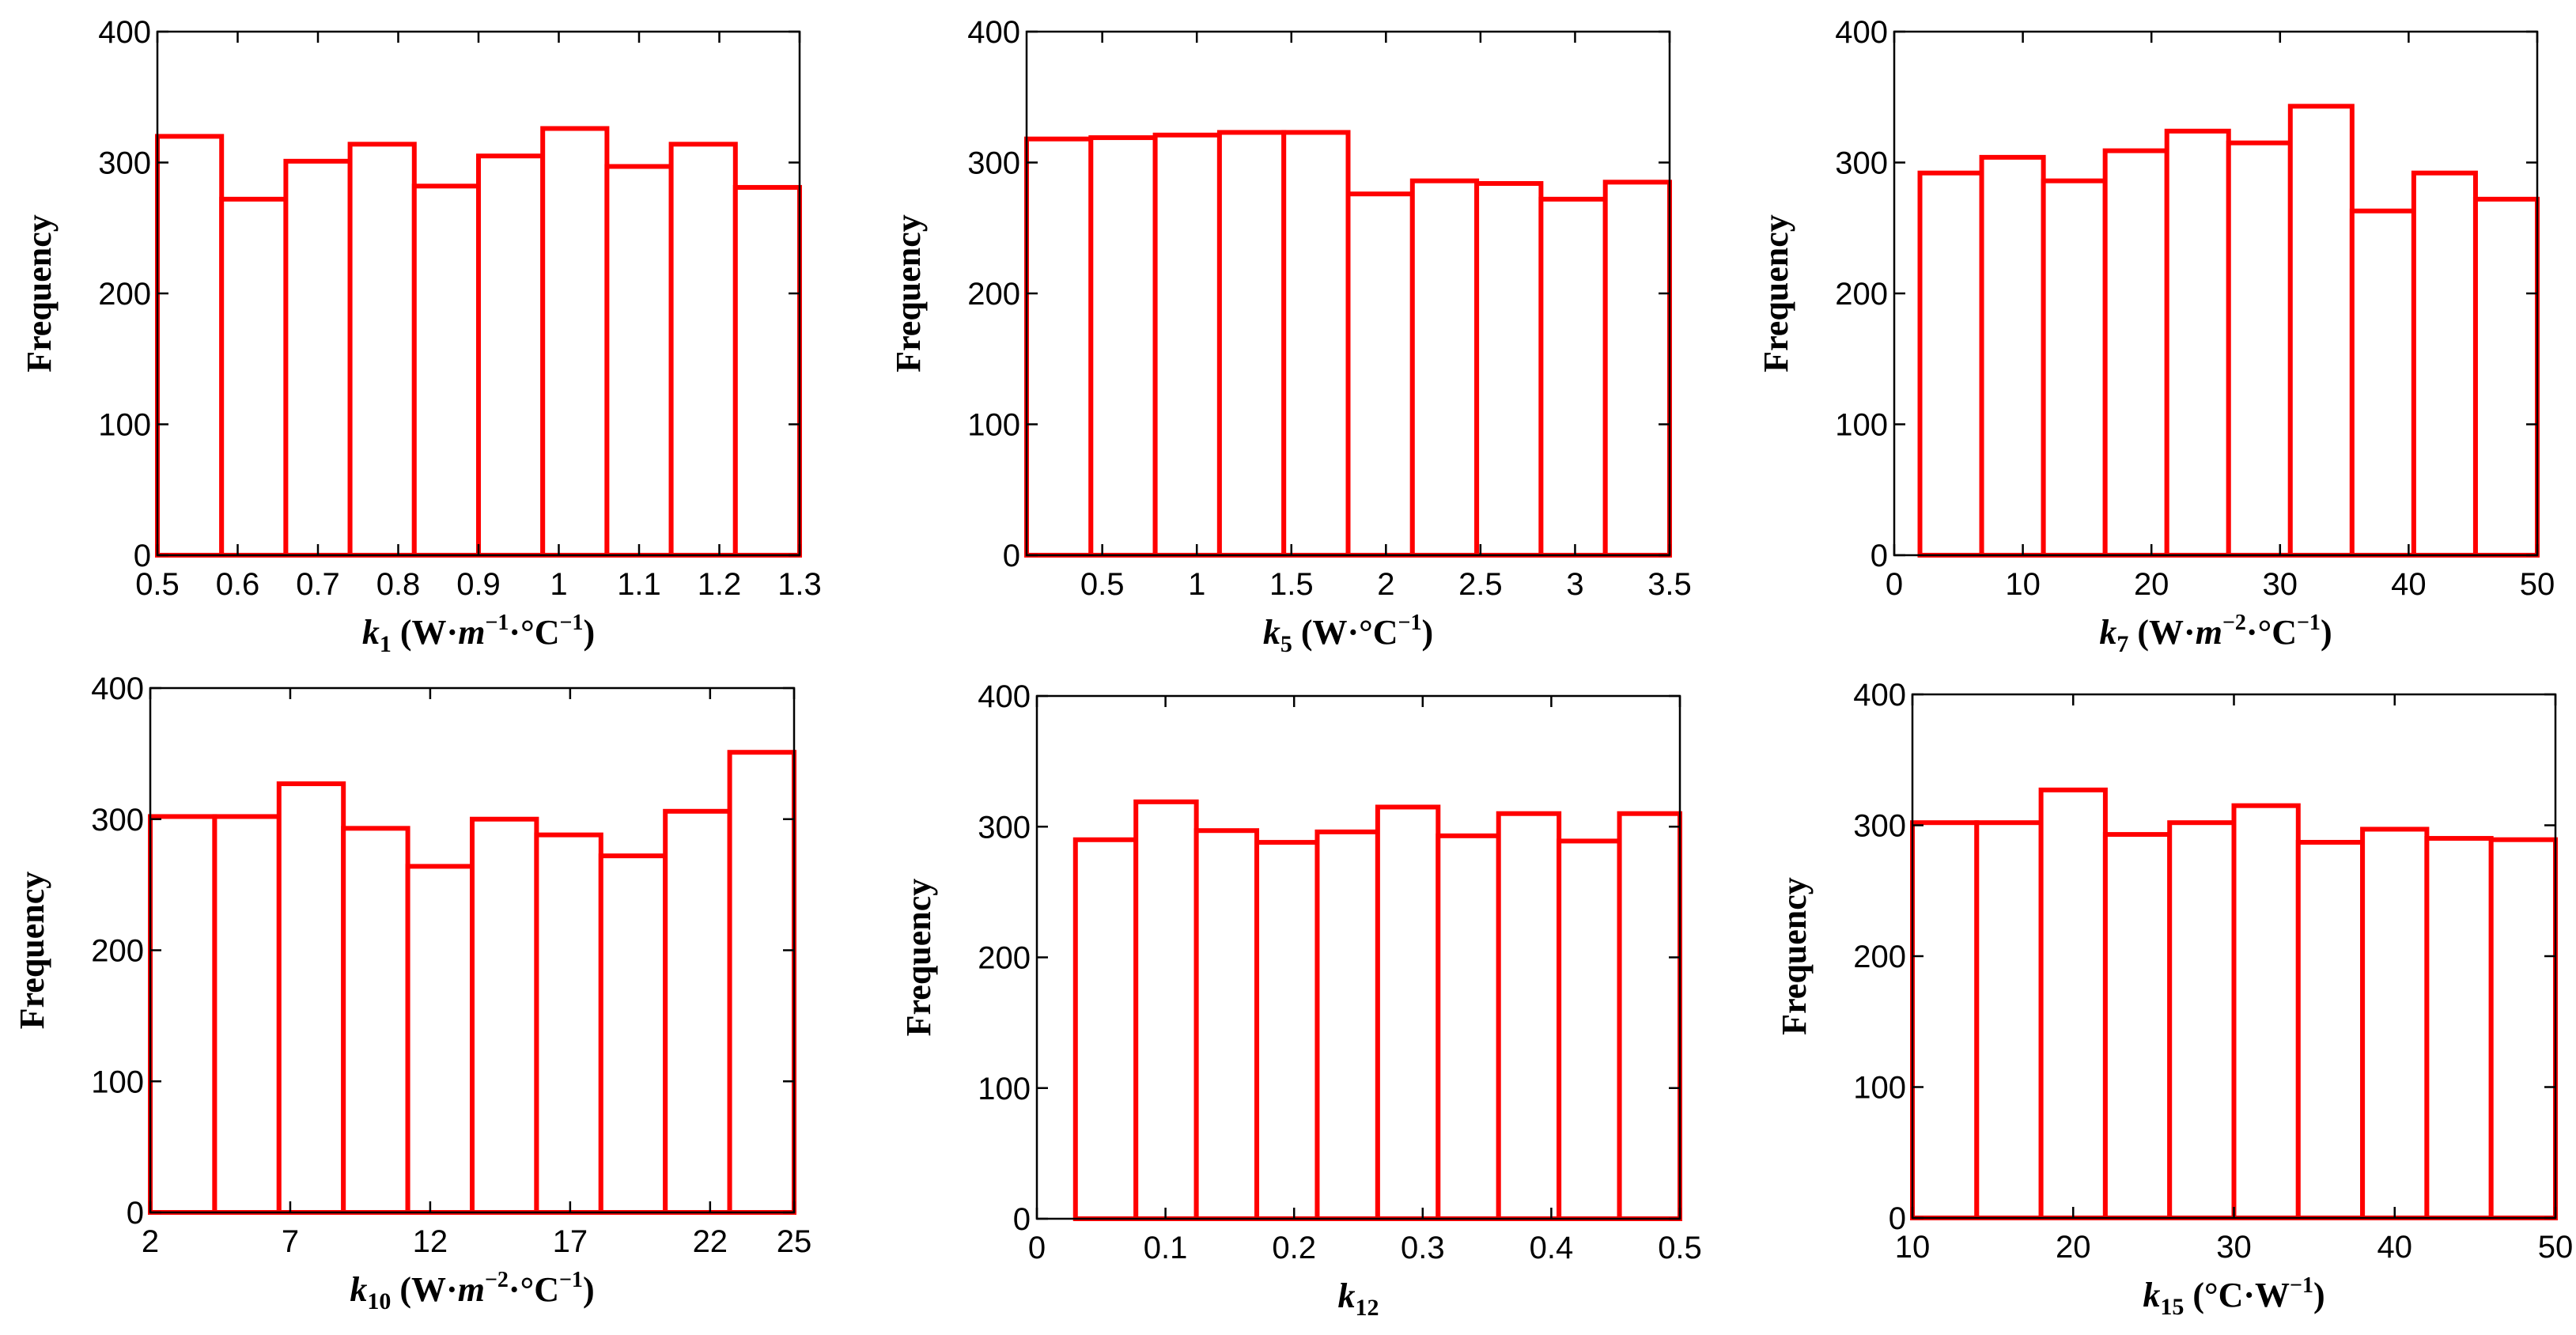  What do you see at coordinates (1197, 585) in the screenshot?
I see `x-tick-label: 1` at bounding box center [1197, 585].